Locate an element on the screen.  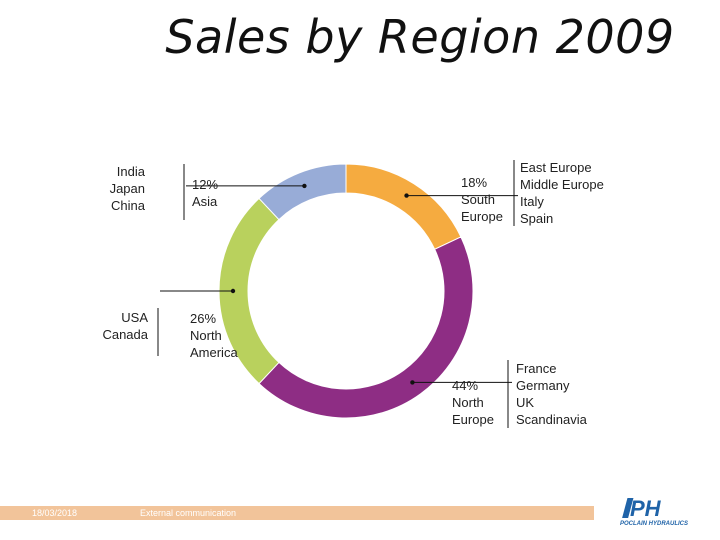
slice-country-label: China is located at coordinates (128, 205).